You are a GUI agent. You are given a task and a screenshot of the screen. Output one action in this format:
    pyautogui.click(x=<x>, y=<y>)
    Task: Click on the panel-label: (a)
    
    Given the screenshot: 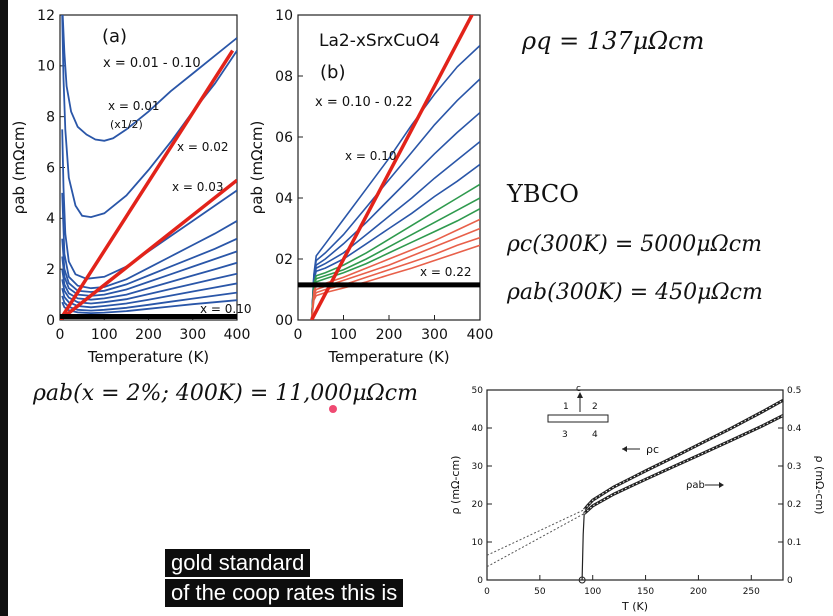 What is the action you would take?
    pyautogui.click(x=114, y=36)
    